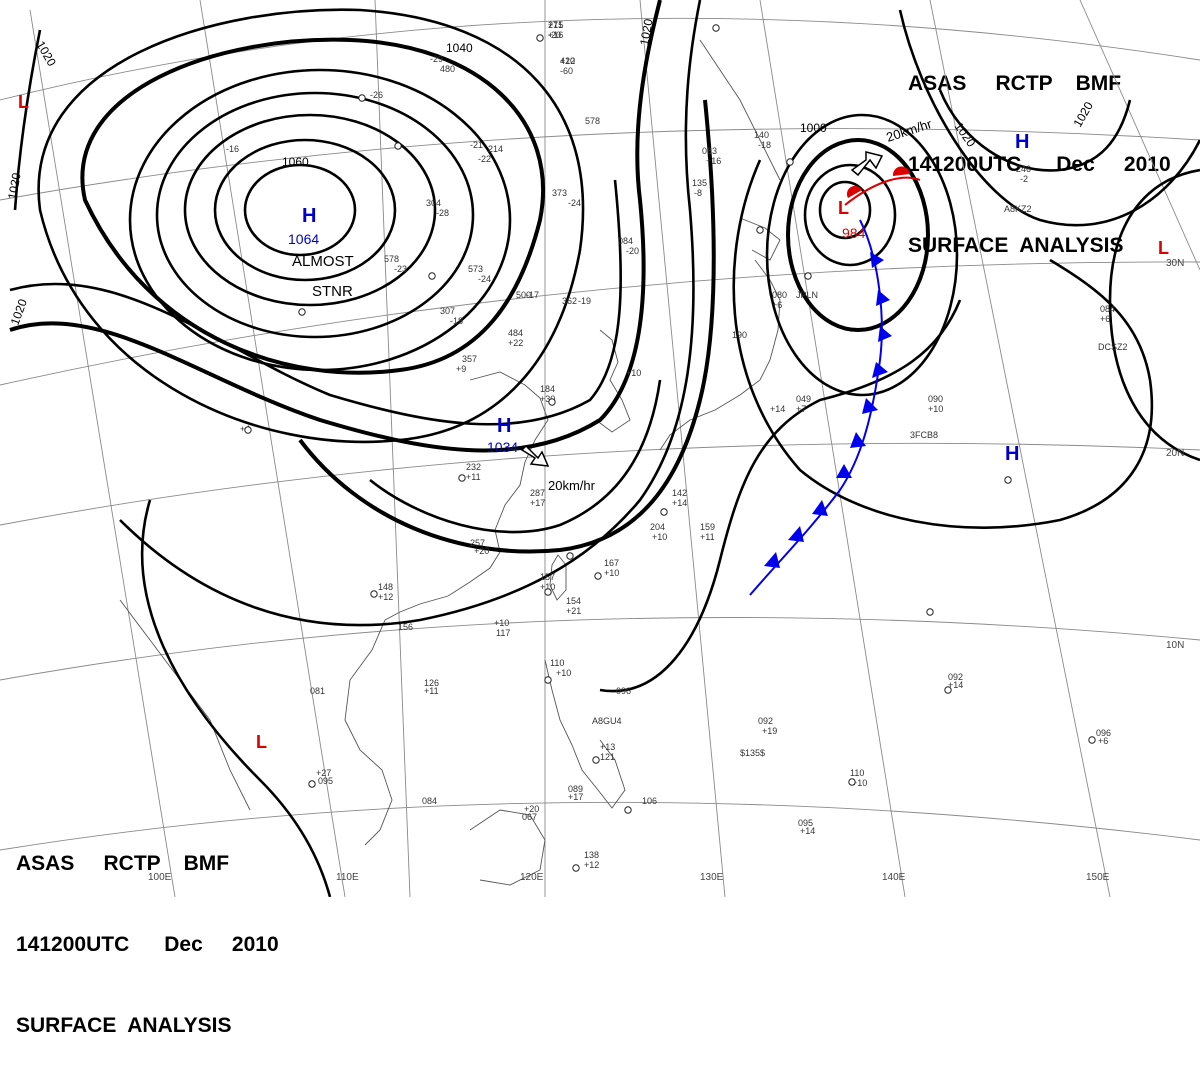 The height and width of the screenshot is (1066, 1200). Describe the element at coordinates (573, 611) in the screenshot. I see `station-value: +21` at that location.